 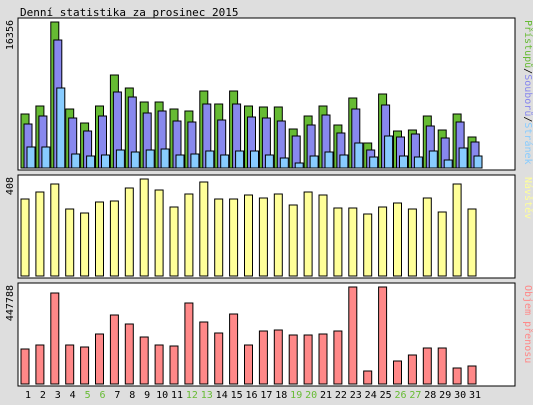 I want to click on bar-Stránek-18, so click(x=284, y=163).